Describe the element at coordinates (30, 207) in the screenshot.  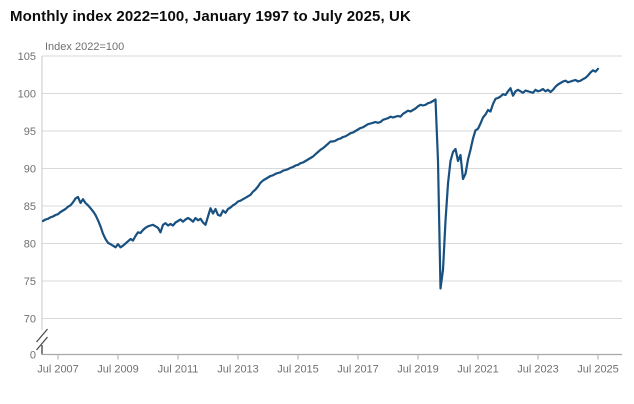
I see `y-tick-label: 85` at that location.